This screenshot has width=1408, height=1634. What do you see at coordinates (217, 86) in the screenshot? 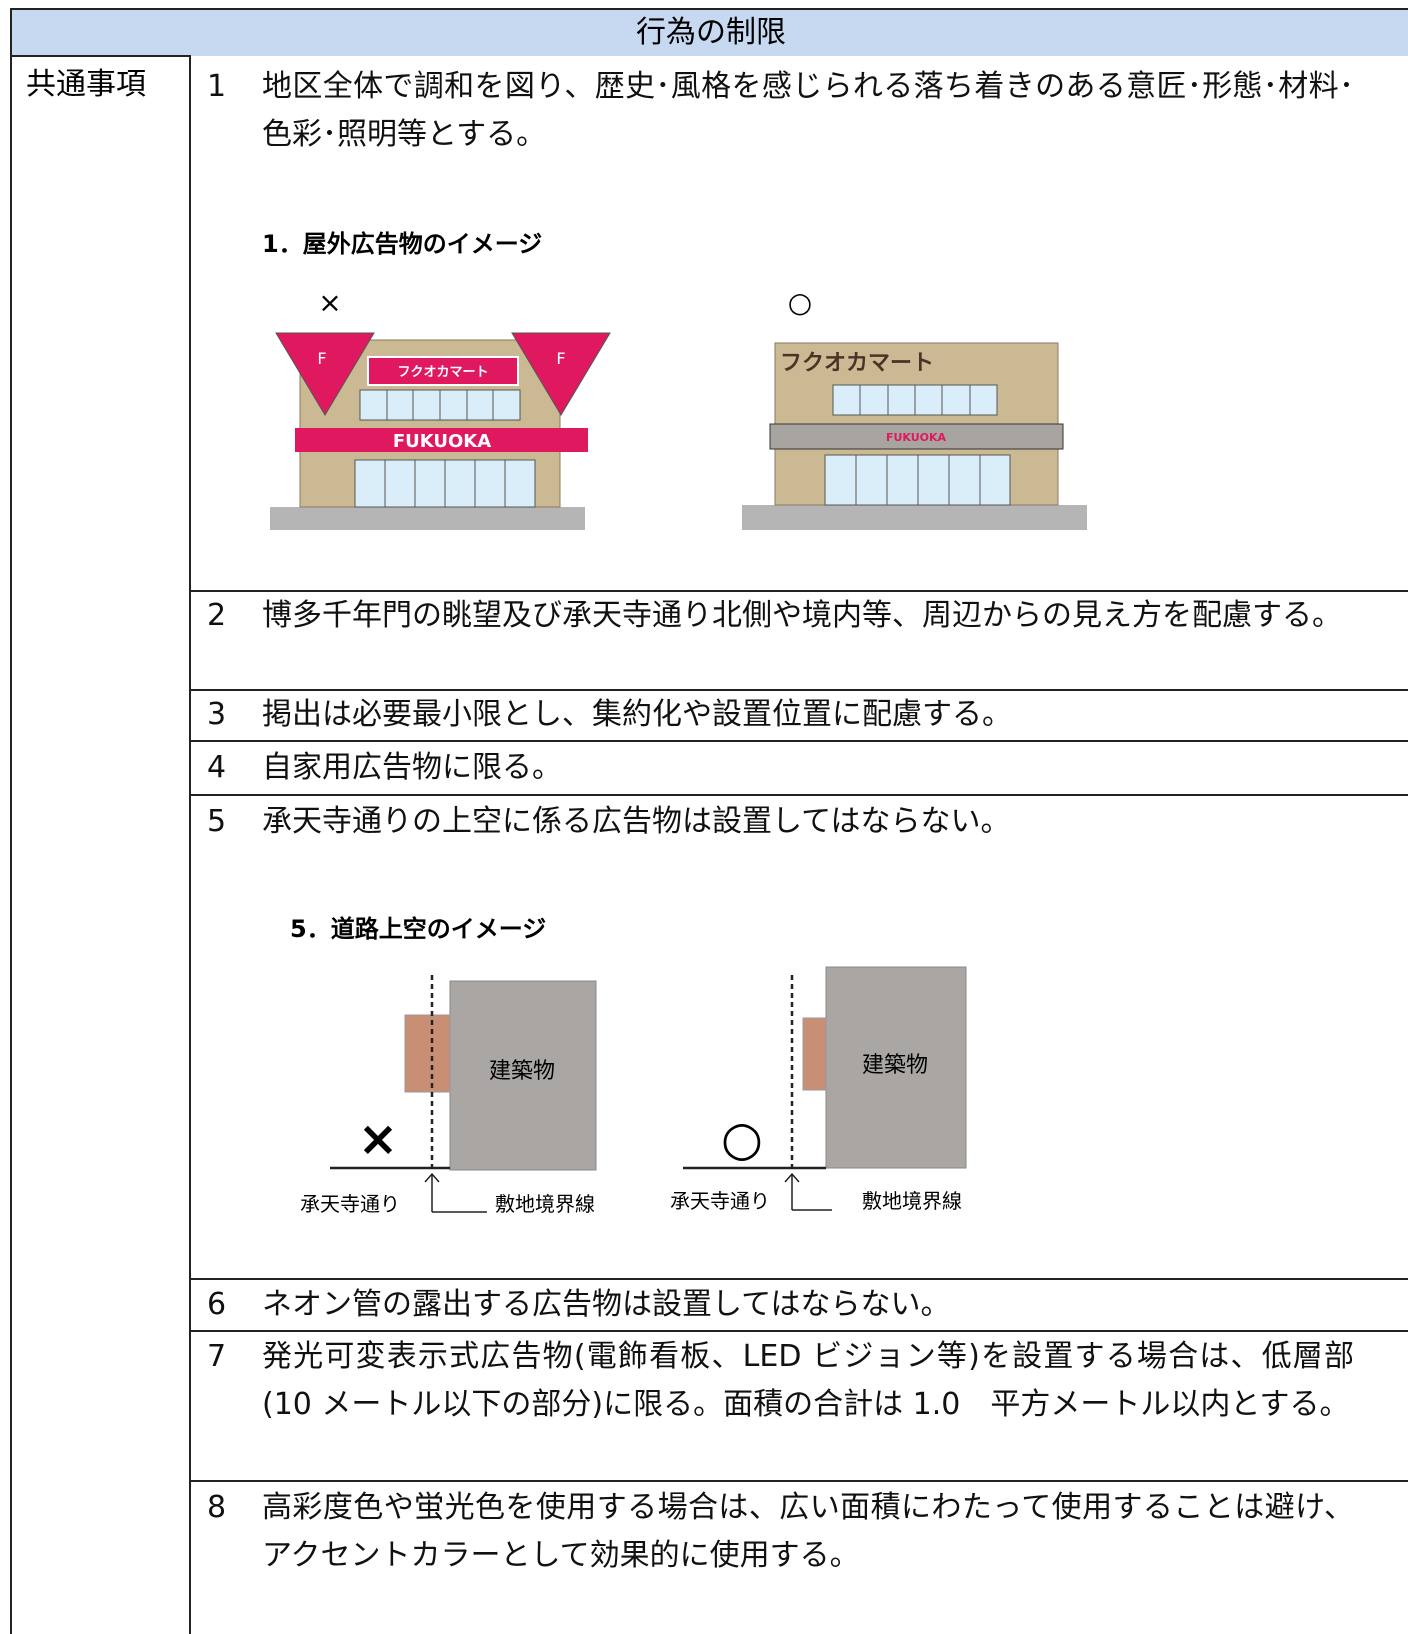
I see `item-number: 1` at bounding box center [217, 86].